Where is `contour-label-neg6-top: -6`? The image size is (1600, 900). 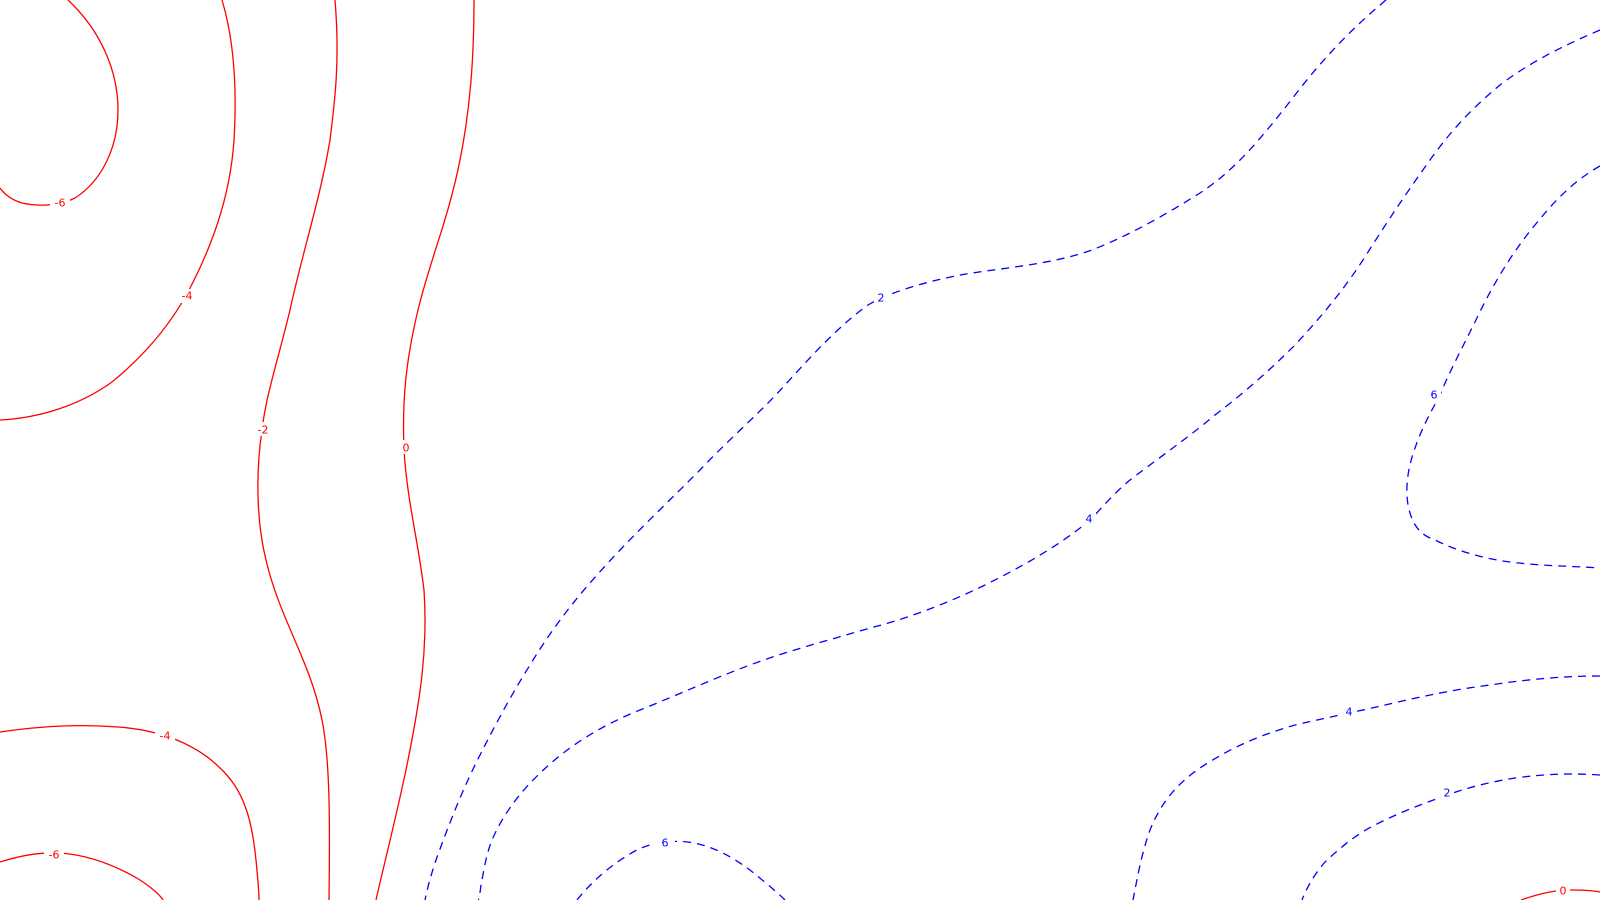
contour-label-neg6-top: -6 is located at coordinates (60, 203).